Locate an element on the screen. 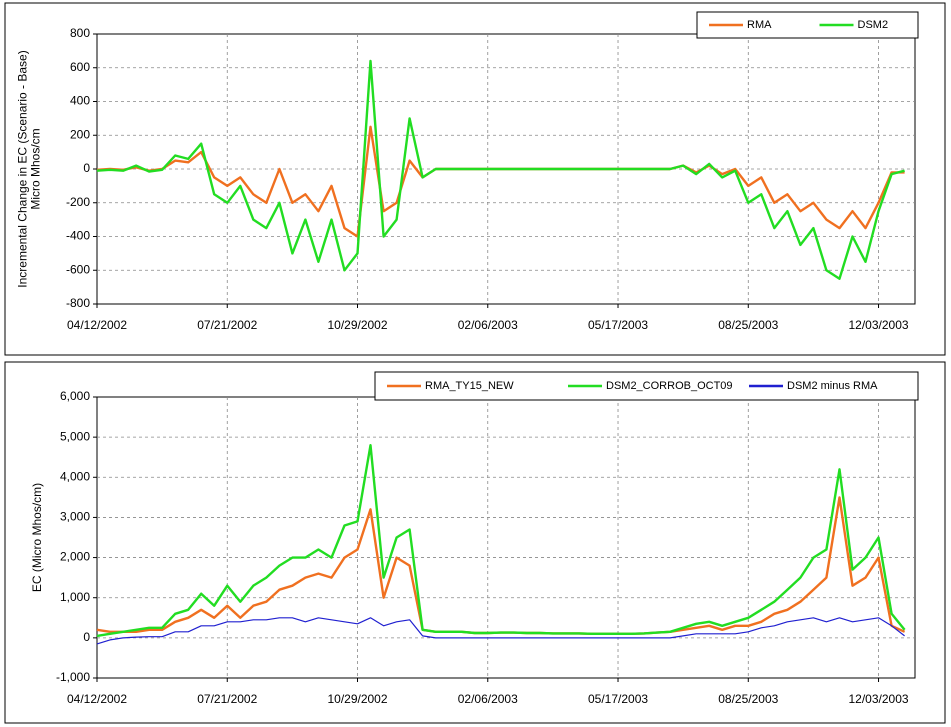  y-axis-label: Micro Mhos/cm is located at coordinates (36, 168).